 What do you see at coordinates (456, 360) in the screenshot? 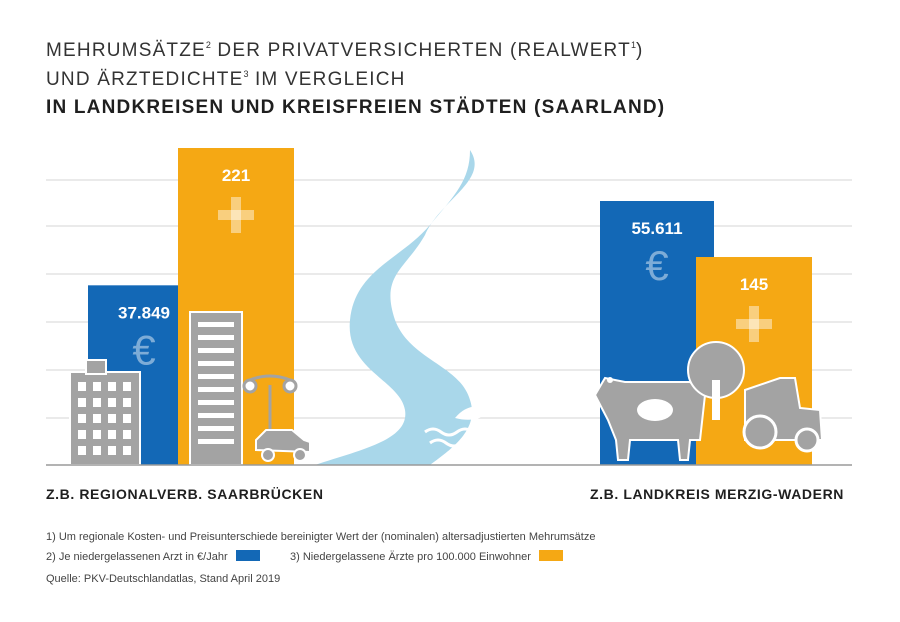
I see `fish-icon` at bounding box center [456, 360].